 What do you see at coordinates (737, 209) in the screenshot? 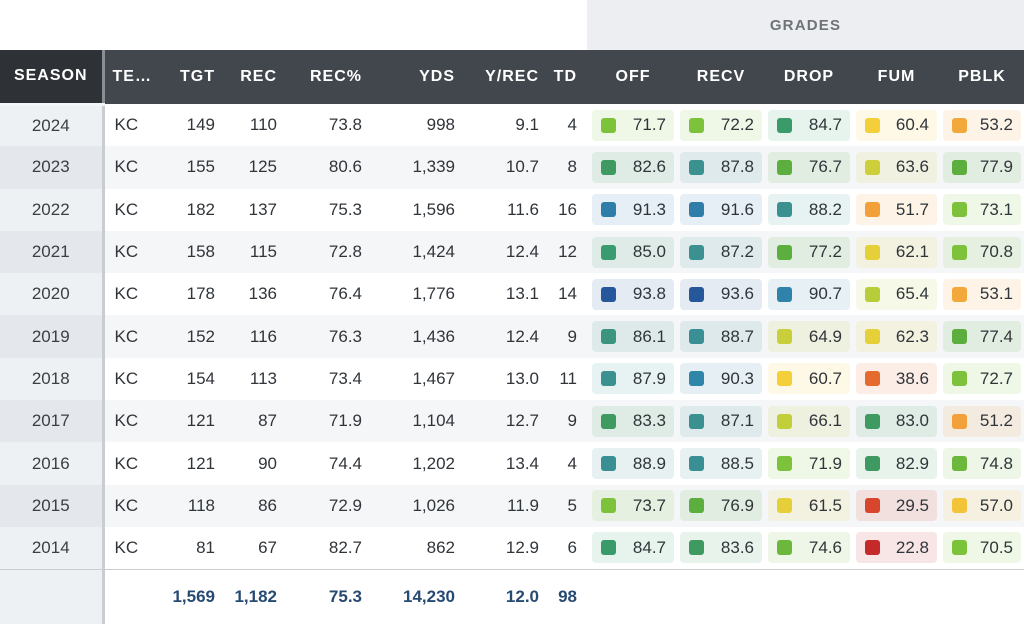
I see `recv-grade-value: 91.6` at bounding box center [737, 209].